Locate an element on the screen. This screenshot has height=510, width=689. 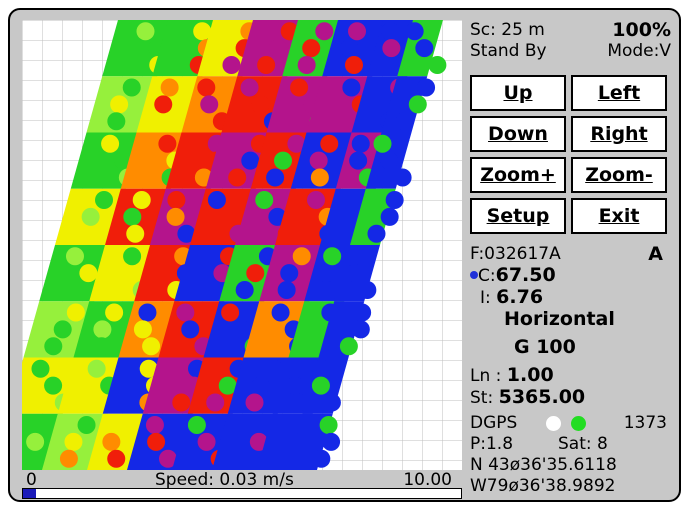
gps-count: 1373 is located at coordinates (645, 423).